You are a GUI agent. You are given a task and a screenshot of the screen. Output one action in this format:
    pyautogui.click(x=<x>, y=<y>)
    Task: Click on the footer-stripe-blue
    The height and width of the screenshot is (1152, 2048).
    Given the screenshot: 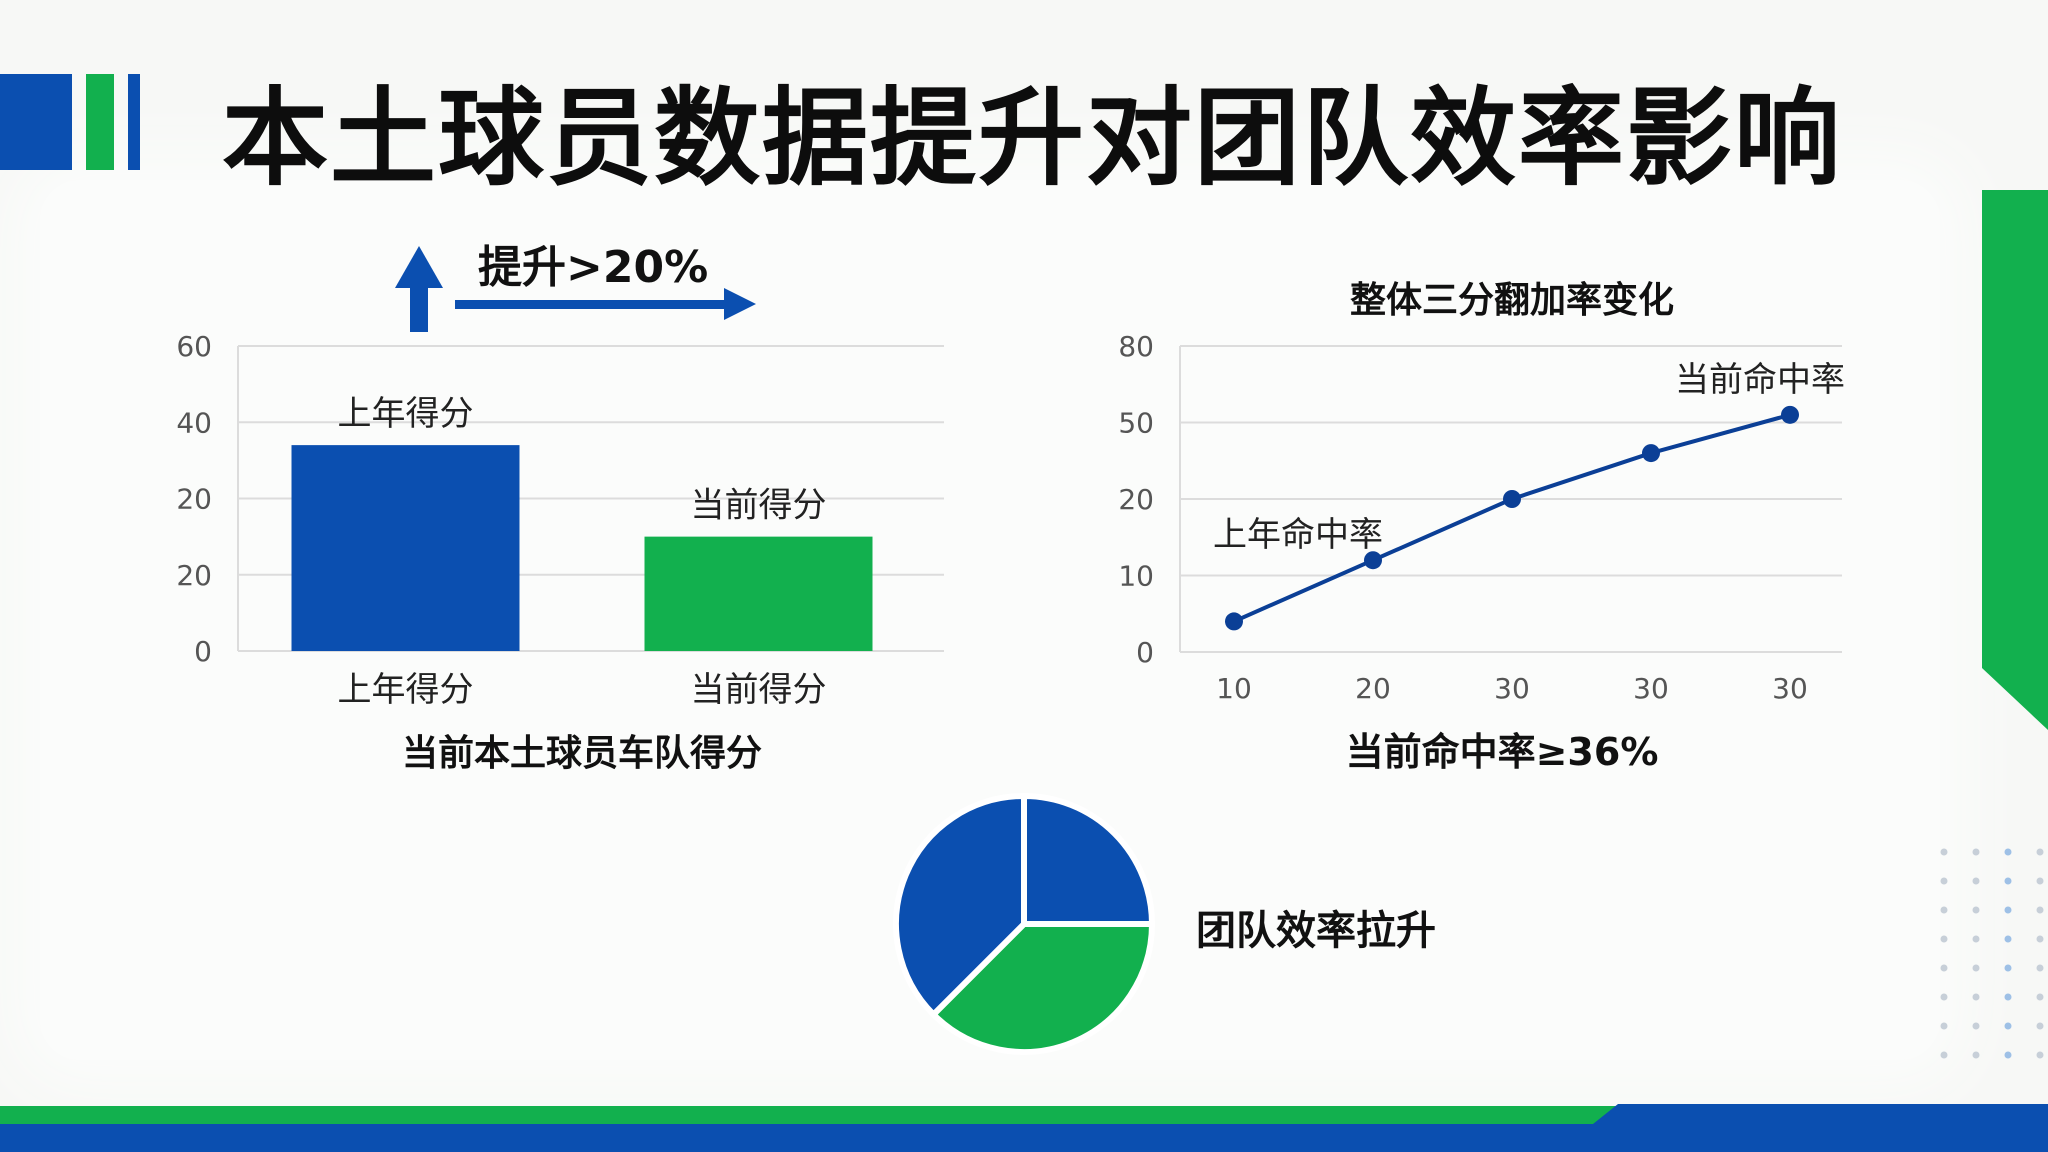 What is the action you would take?
    pyautogui.click(x=1024, y=1138)
    